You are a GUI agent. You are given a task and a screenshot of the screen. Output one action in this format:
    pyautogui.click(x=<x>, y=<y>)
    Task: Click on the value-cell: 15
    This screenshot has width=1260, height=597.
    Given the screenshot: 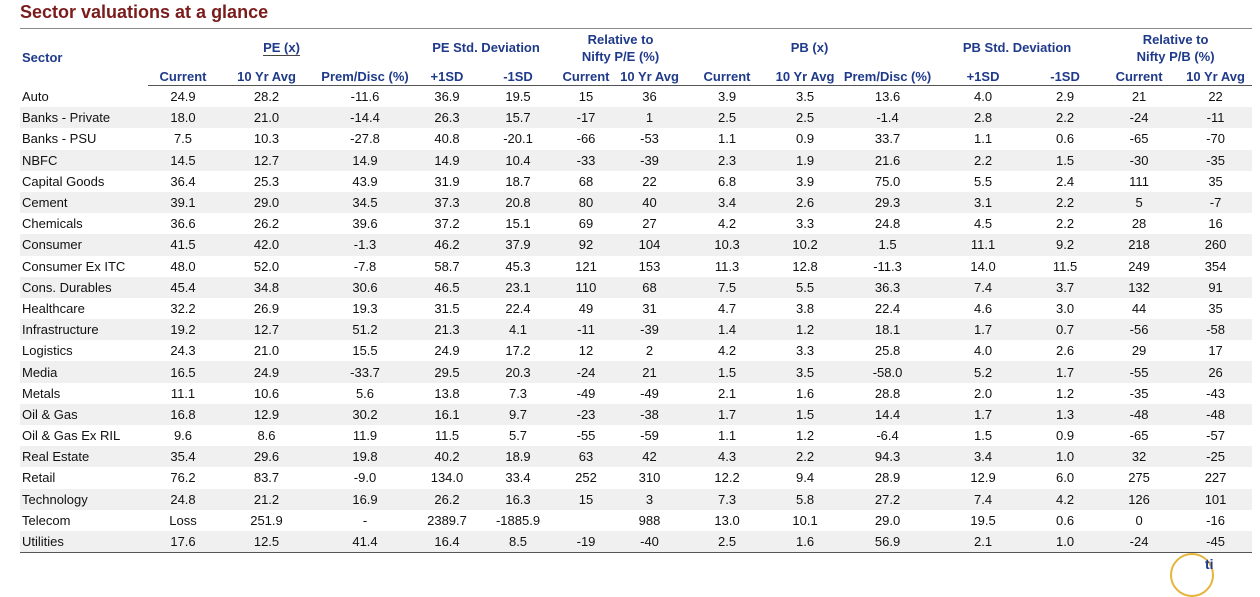 What is the action you would take?
    pyautogui.click(x=586, y=499)
    